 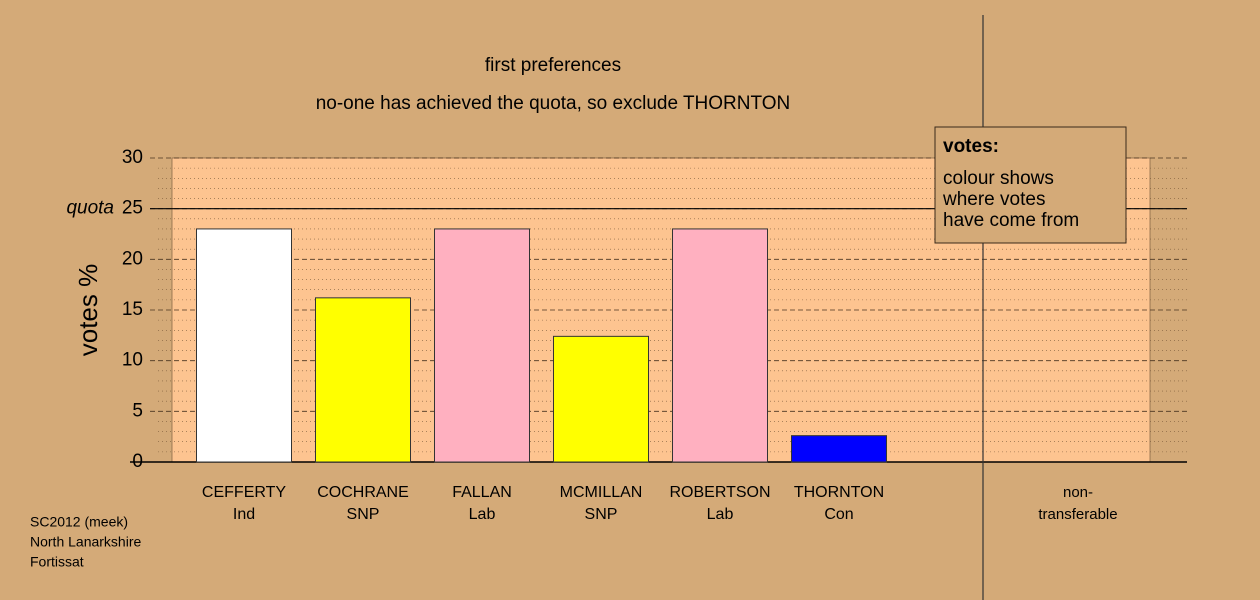 I want to click on x-tick-label: THORNTON, so click(x=839, y=492).